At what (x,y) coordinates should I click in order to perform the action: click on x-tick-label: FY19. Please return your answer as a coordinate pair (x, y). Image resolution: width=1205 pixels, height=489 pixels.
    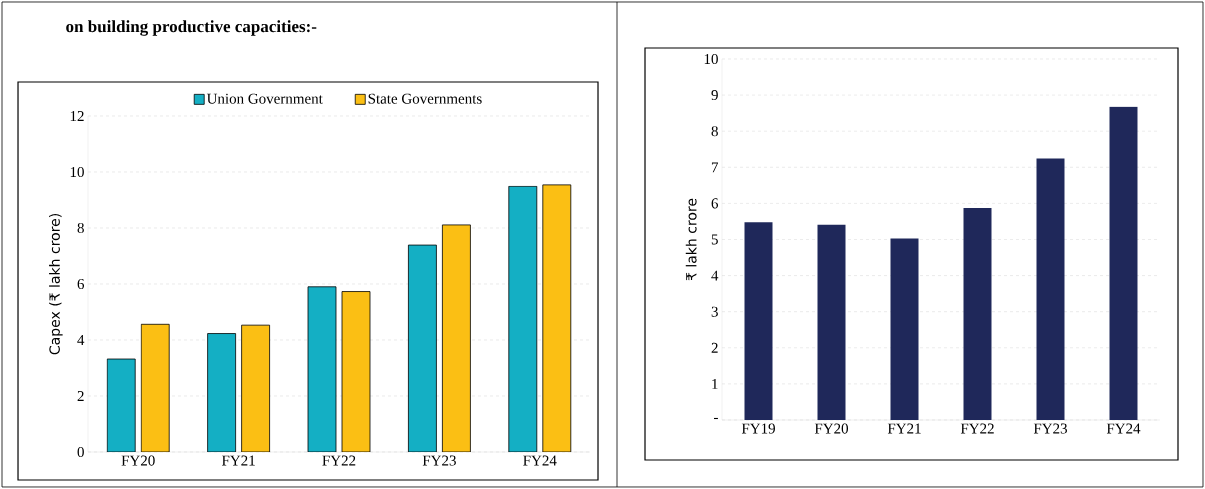
    Looking at the image, I should click on (758, 428).